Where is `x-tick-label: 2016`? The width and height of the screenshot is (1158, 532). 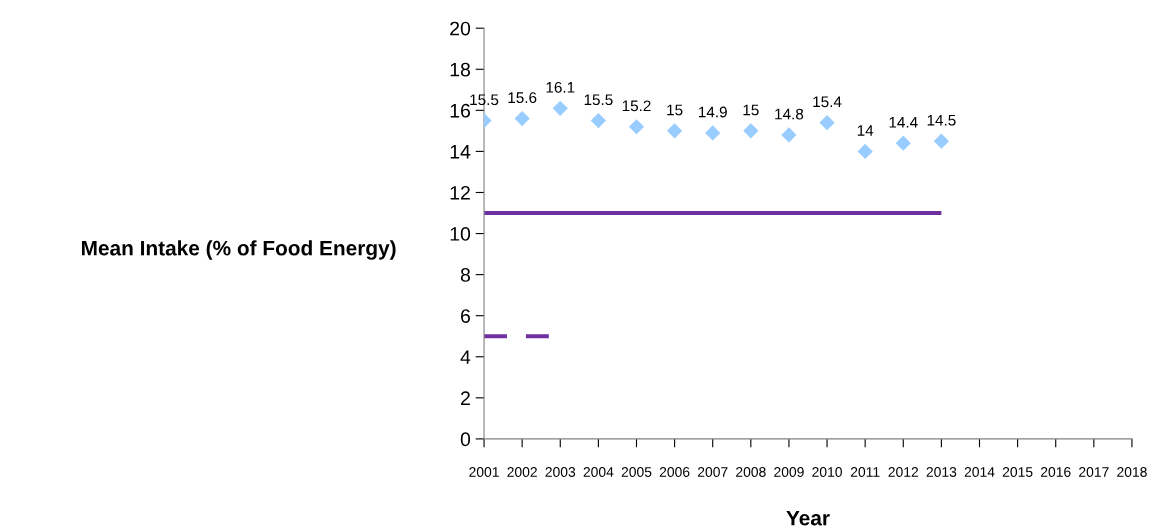 x-tick-label: 2016 is located at coordinates (1055, 472).